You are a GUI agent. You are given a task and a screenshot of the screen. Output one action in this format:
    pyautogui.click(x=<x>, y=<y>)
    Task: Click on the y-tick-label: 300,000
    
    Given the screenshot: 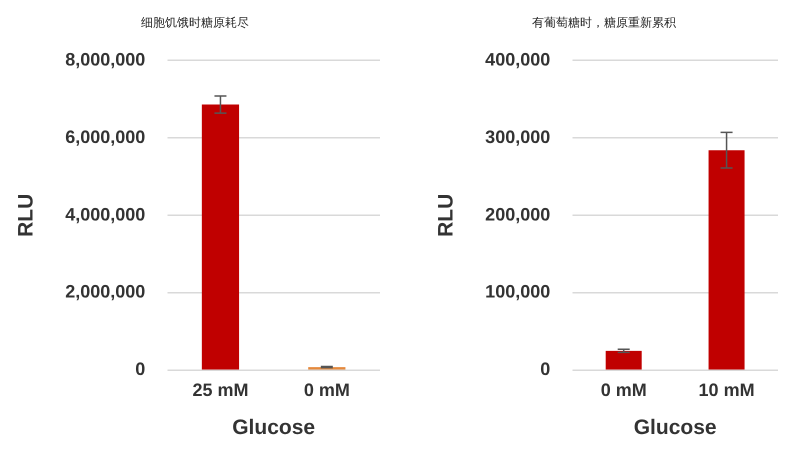 What is the action you would take?
    pyautogui.click(x=517, y=136)
    